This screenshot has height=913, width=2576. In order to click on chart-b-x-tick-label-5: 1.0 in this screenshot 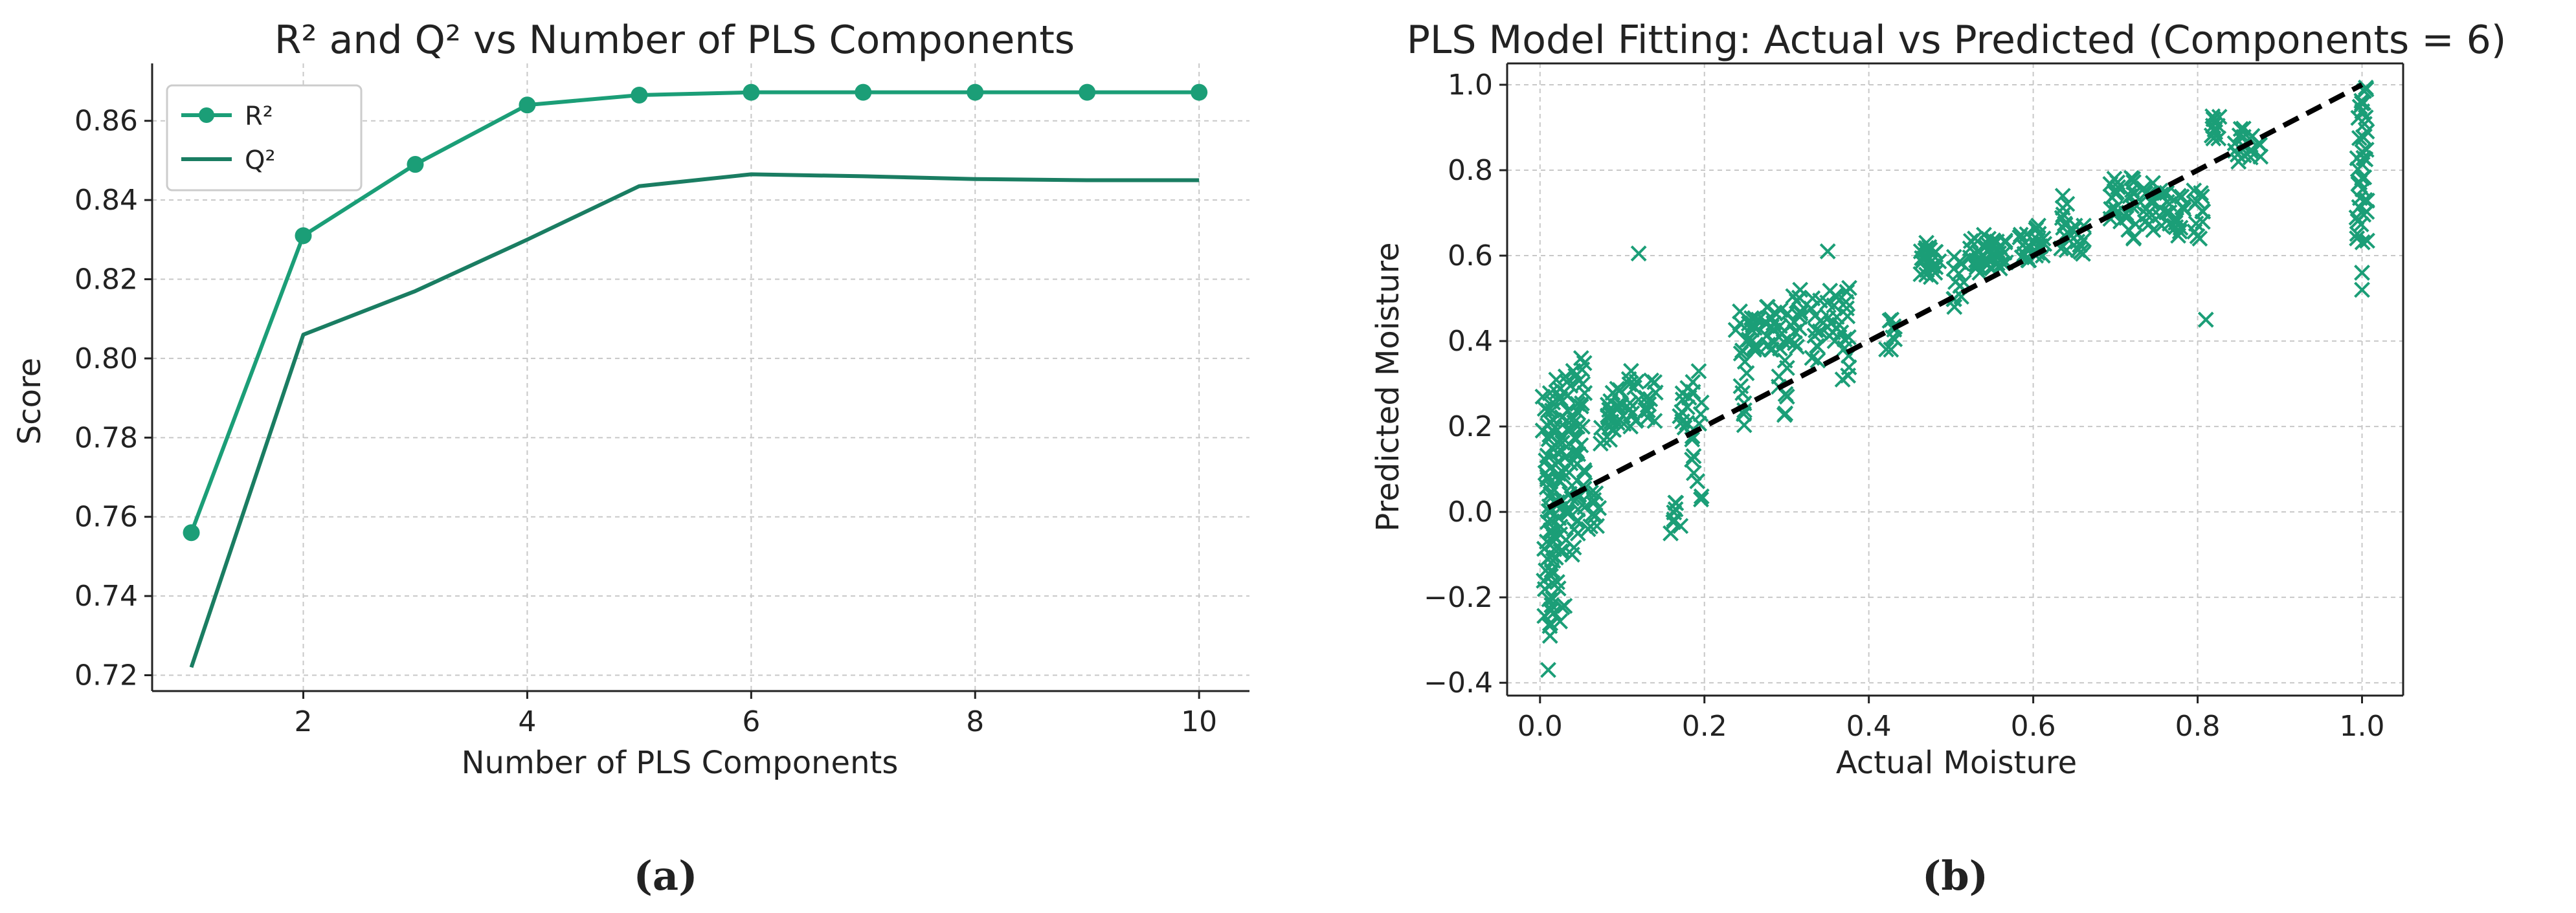, I will do `click(2362, 726)`.